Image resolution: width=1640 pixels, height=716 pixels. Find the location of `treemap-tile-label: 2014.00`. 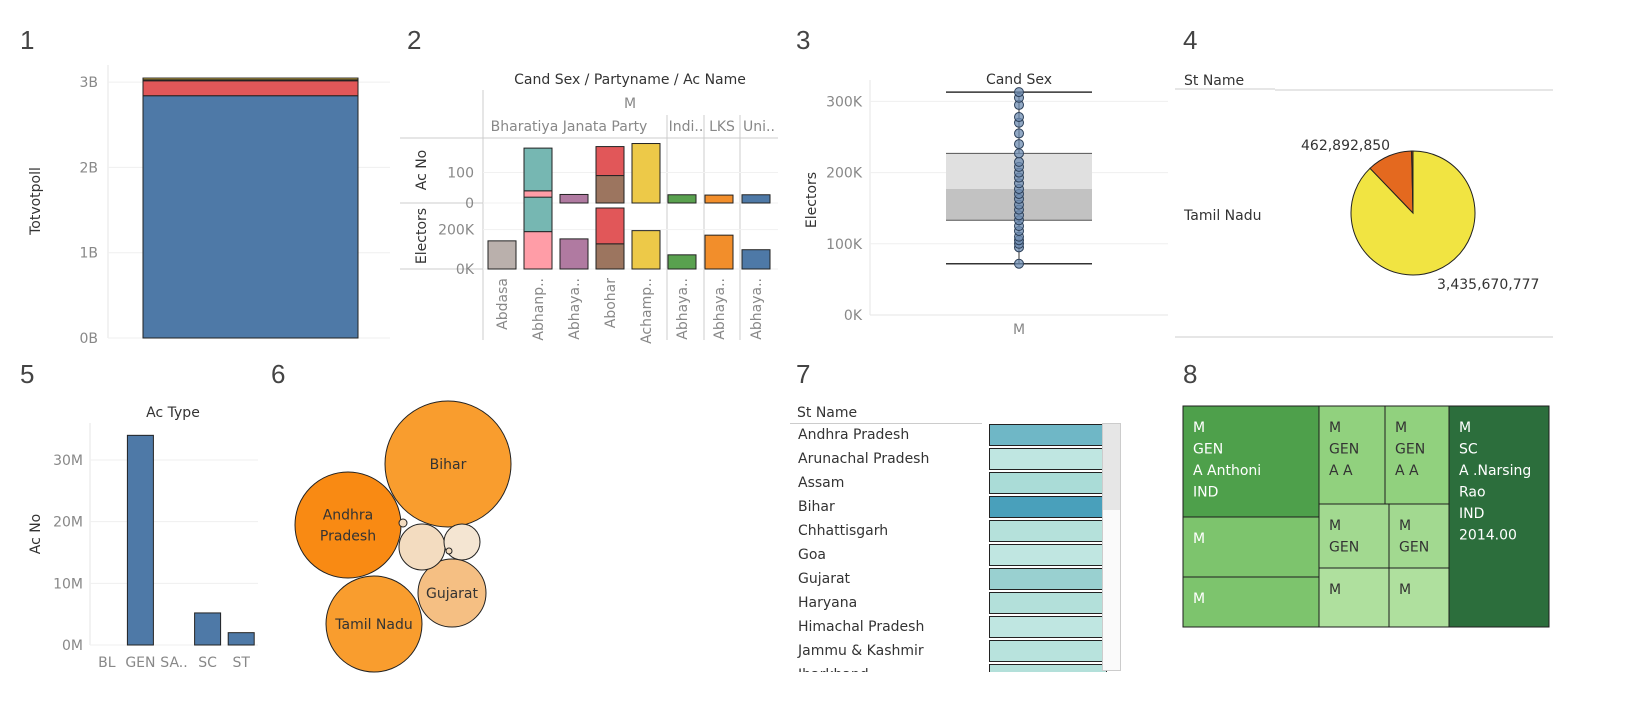

treemap-tile-label: 2014.00 is located at coordinates (1488, 536).